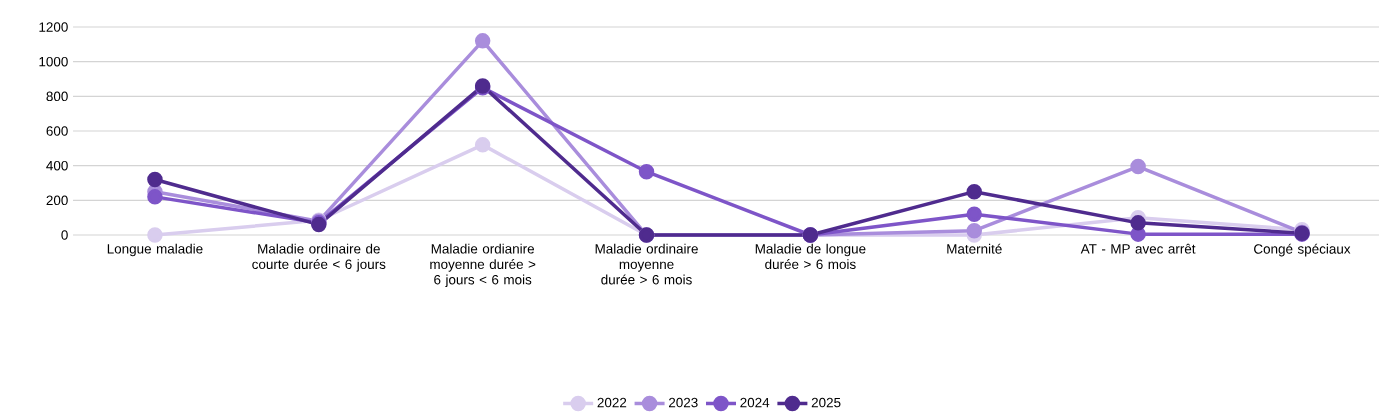 The height and width of the screenshot is (412, 1379). I want to click on x-tick-label: Maladie ordianire moyenne durée > 6 jours < 6 mois, so click(483, 265).